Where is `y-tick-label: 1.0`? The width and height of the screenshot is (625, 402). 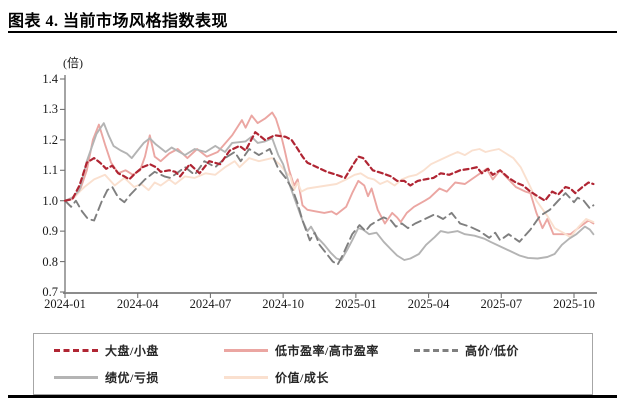
y-tick-label: 1.0 is located at coordinates (50, 200).